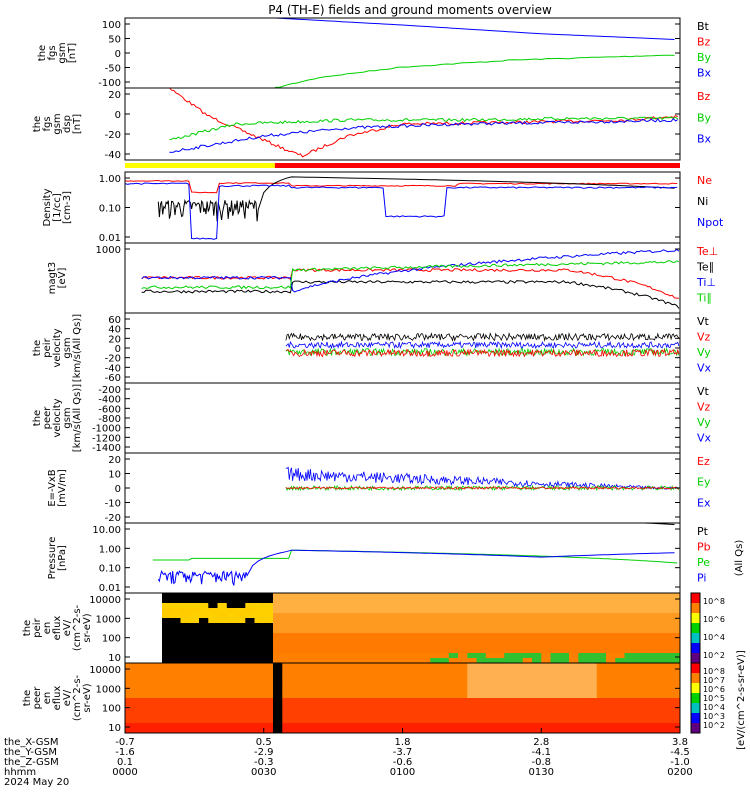  I want to click on legend-label: Ex, so click(704, 502).